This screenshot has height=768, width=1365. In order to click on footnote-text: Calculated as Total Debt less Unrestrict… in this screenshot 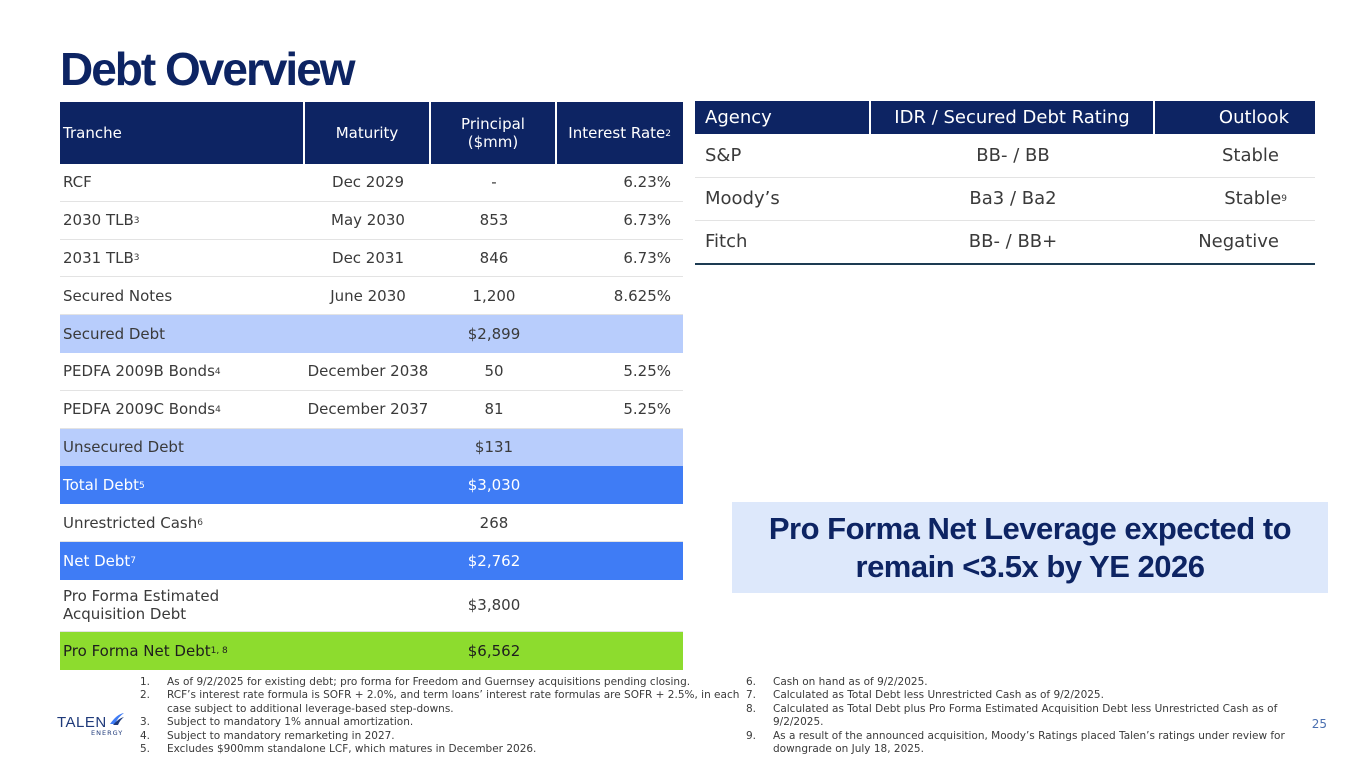, I will do `click(938, 695)`.